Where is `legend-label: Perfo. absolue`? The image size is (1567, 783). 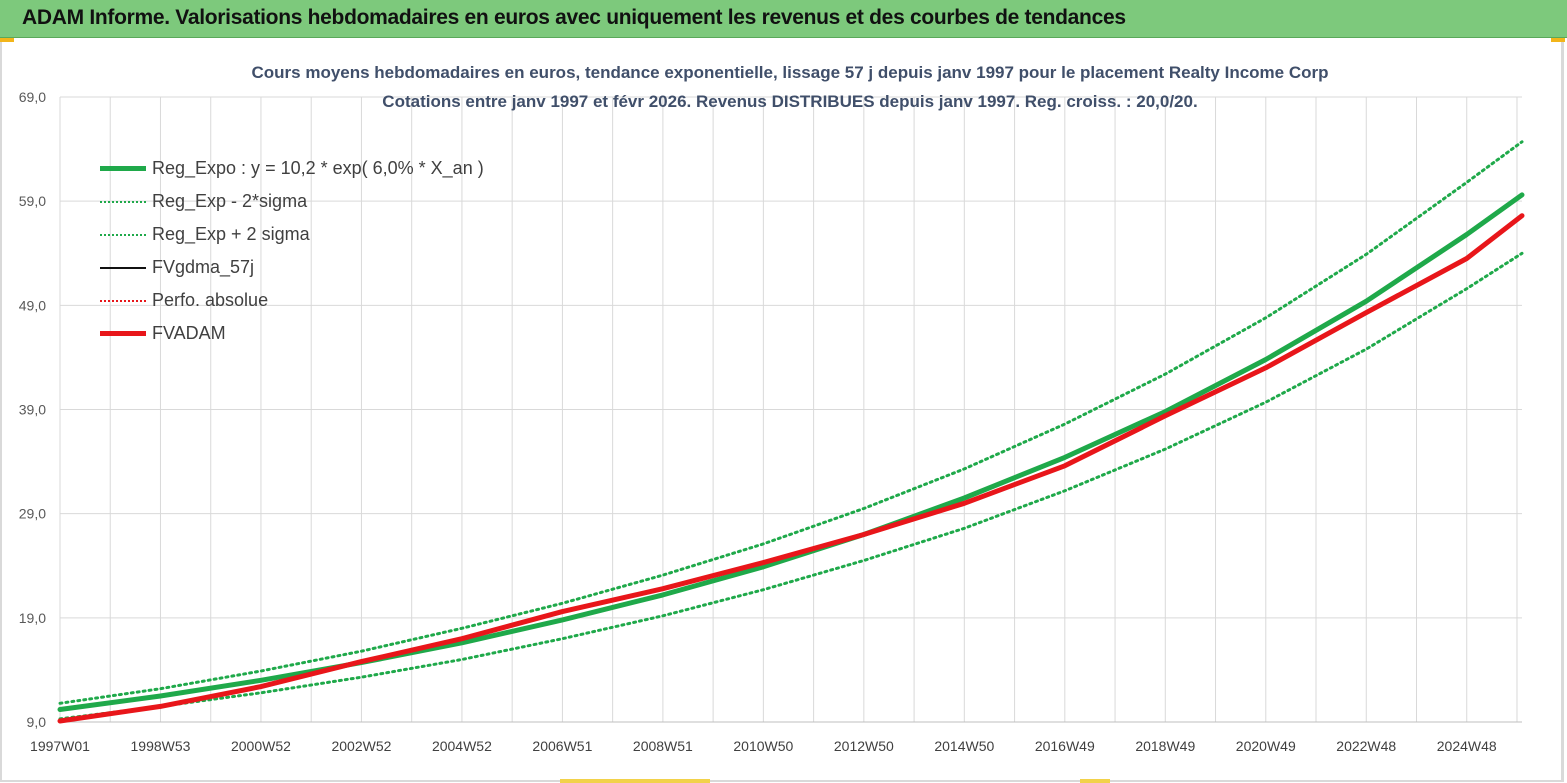
legend-label: Perfo. absolue is located at coordinates (210, 300).